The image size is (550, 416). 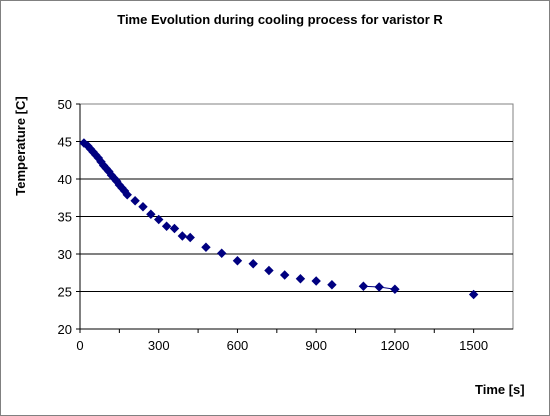 I want to click on y-tick-label: 30, so click(x=65, y=254).